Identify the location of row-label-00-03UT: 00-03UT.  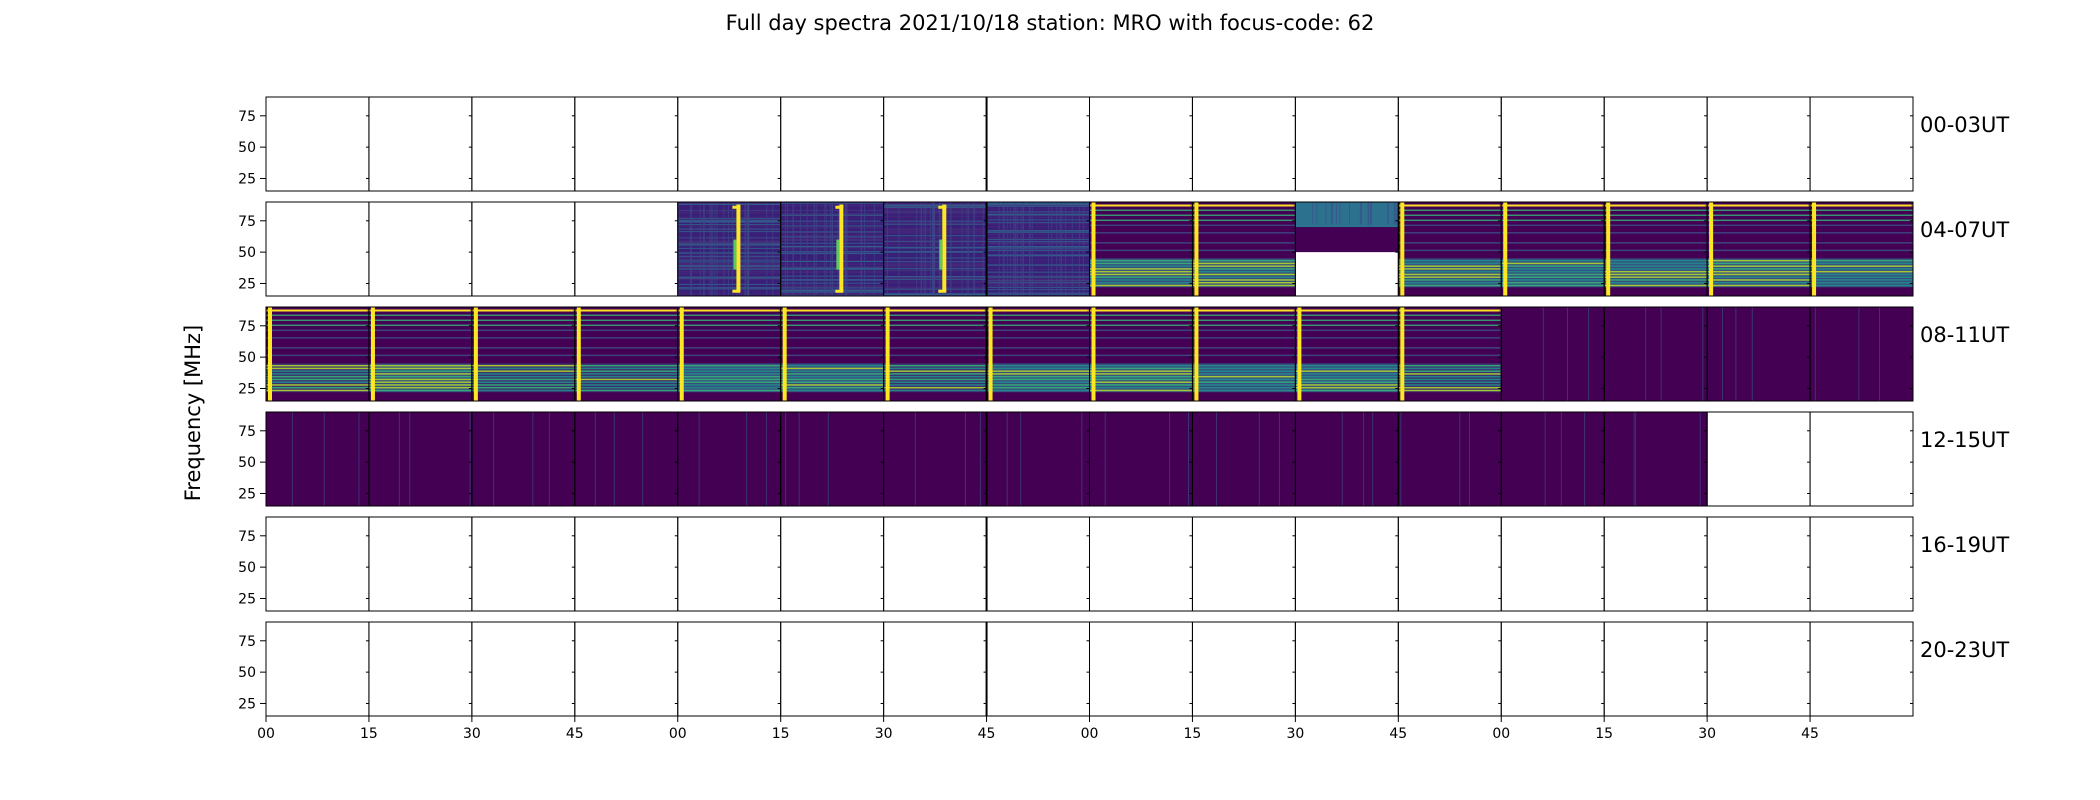
(1965, 125).